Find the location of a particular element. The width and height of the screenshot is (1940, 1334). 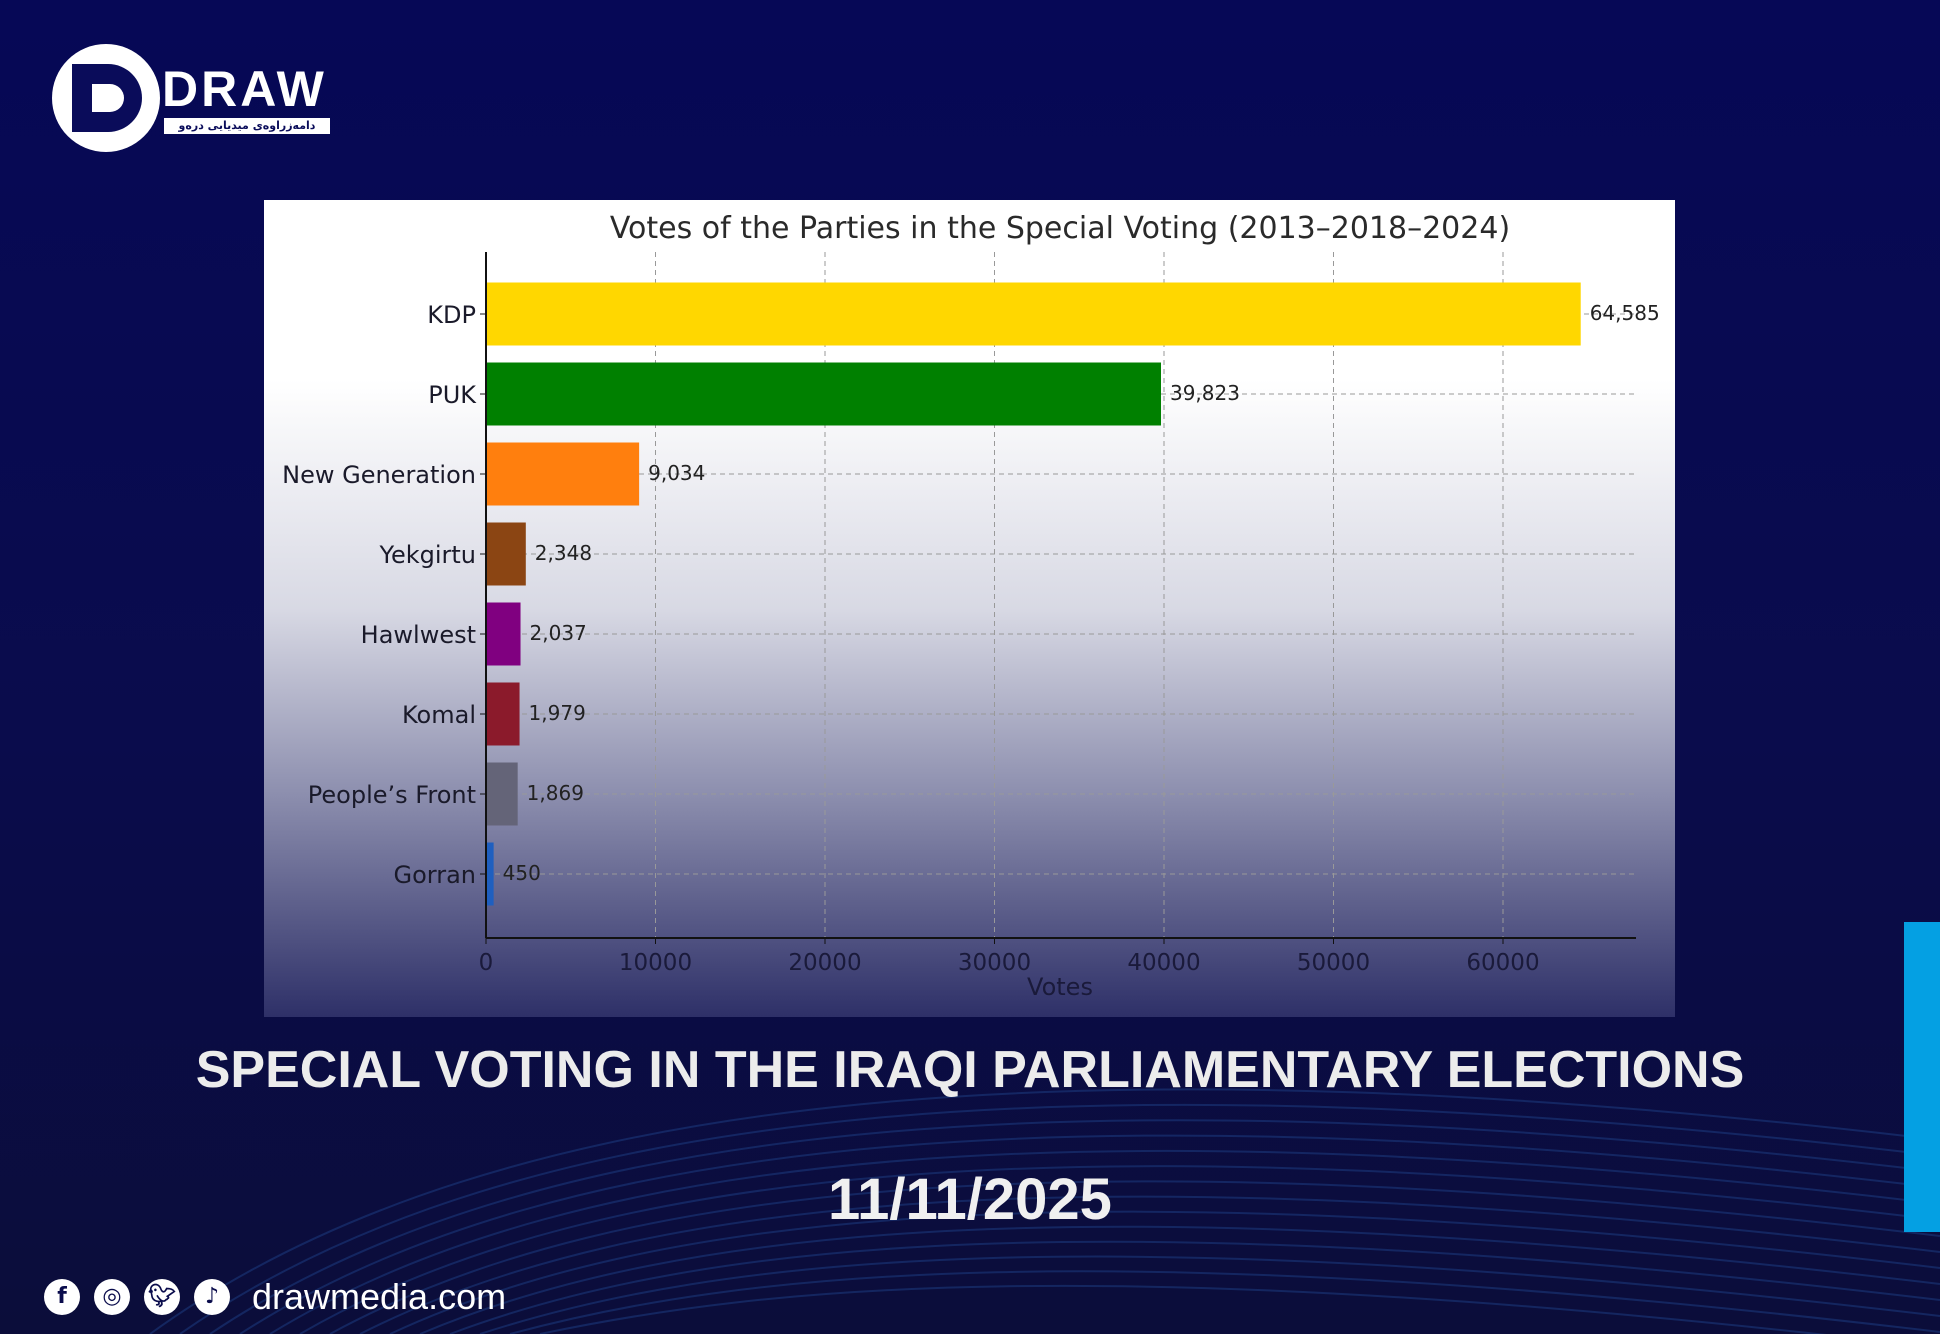

x-tick-label: 40000 is located at coordinates (1163, 963).